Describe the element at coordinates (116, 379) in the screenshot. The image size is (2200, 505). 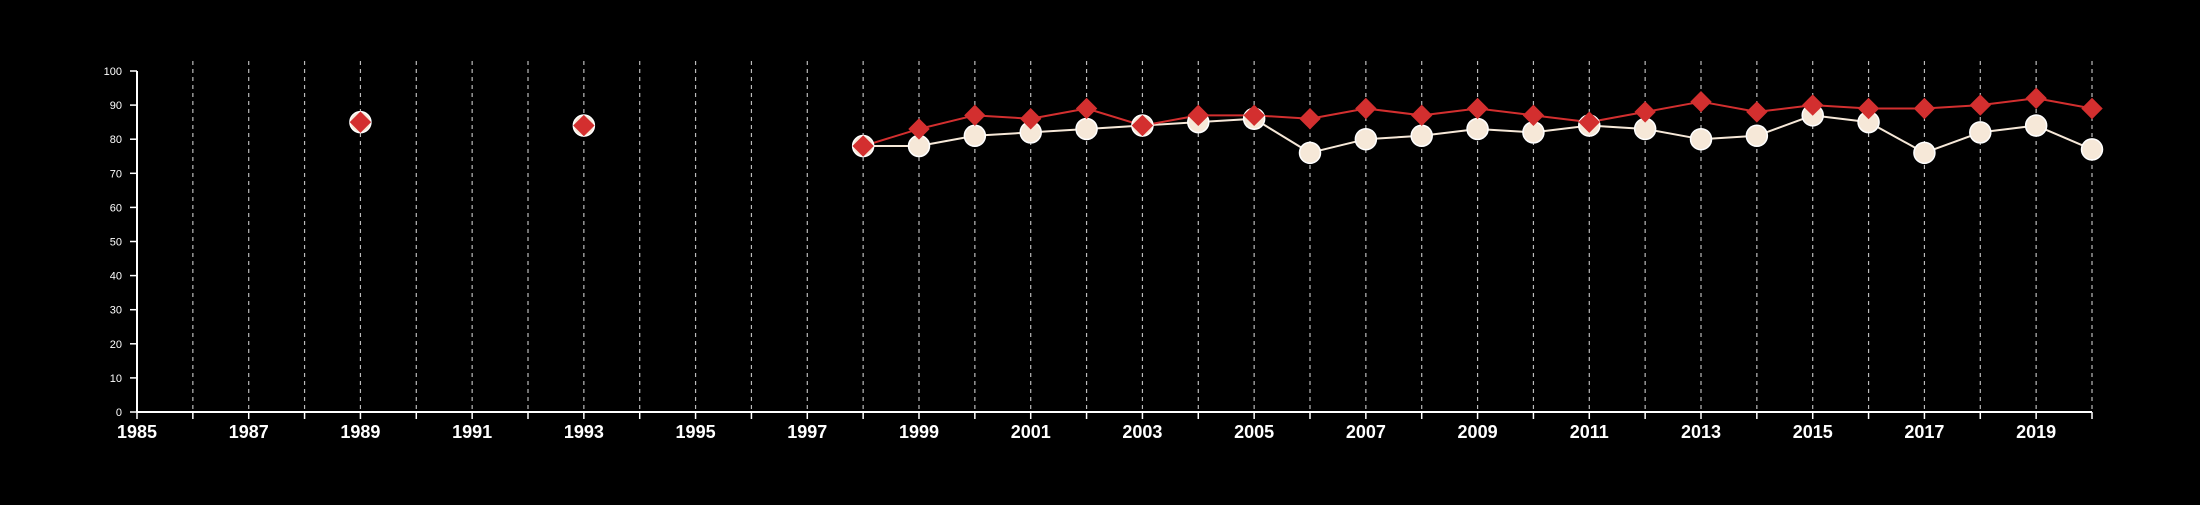
I see `y-tick-label: 10` at that location.